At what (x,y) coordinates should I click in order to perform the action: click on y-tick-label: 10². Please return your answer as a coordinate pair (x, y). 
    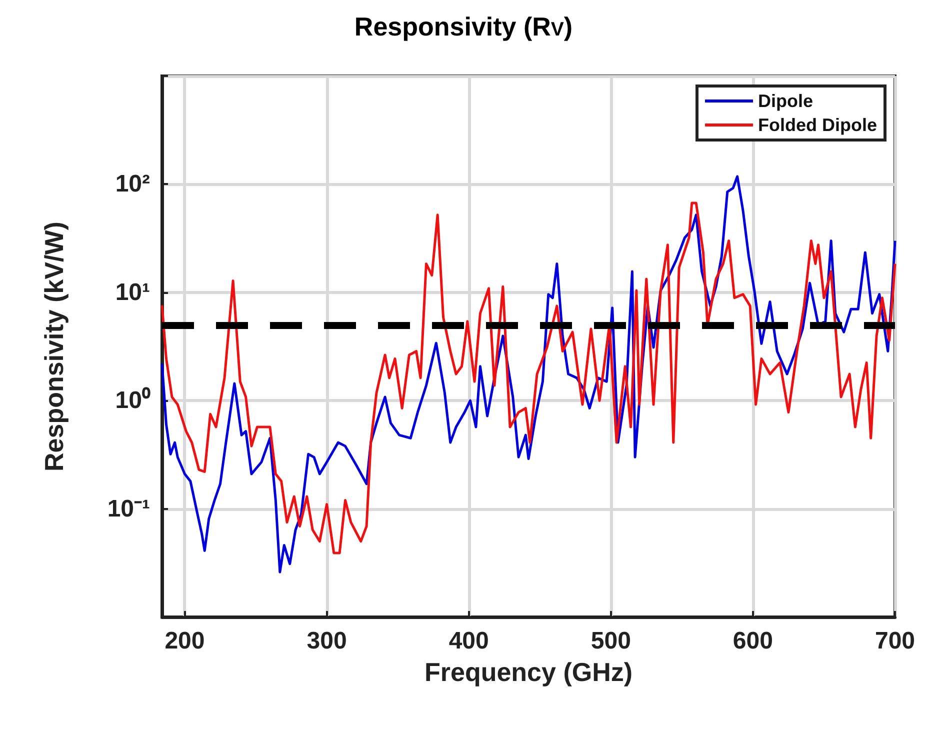
    Looking at the image, I should click on (132, 184).